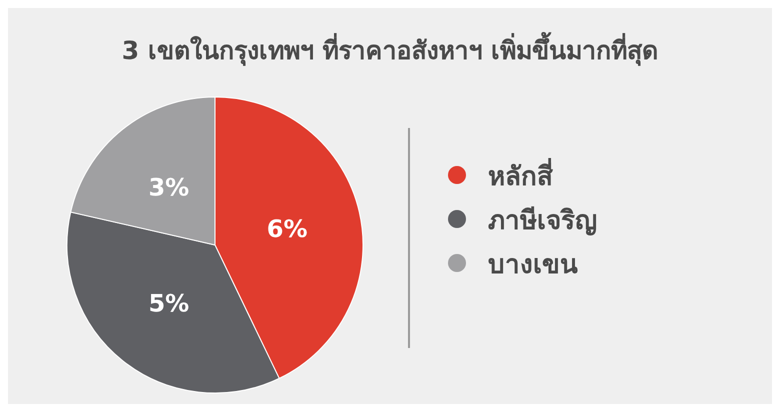  I want to click on legend-label: บางเขน, so click(533, 265).